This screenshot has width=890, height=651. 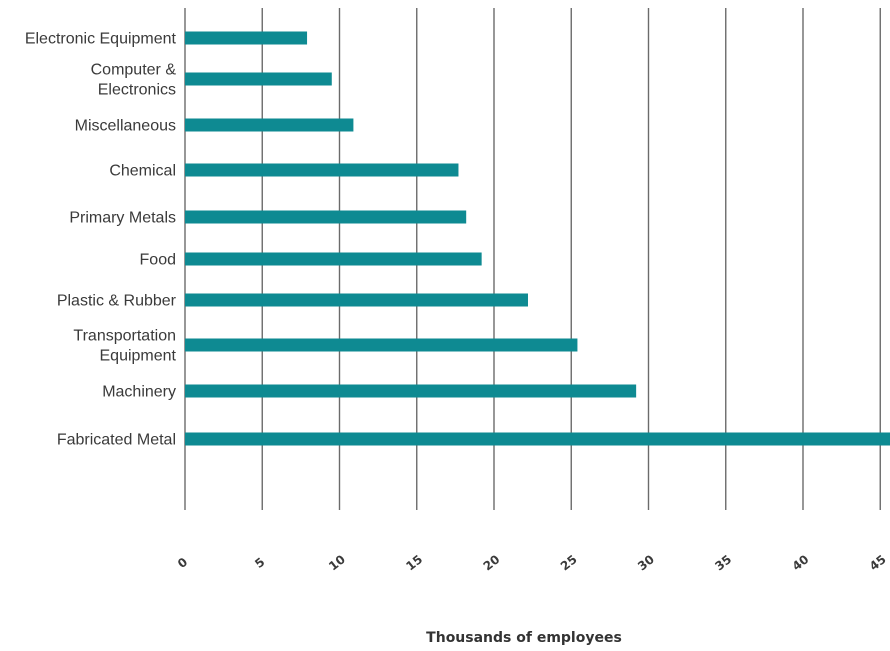 What do you see at coordinates (801, 562) in the screenshot?
I see `x-tick-label-40: 40` at bounding box center [801, 562].